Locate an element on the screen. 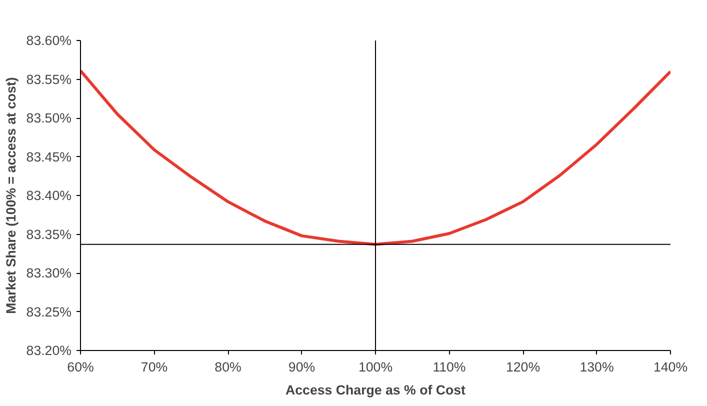 This screenshot has width=707, height=406. x-axis-title: Access Charge as % of Cost is located at coordinates (376, 390).